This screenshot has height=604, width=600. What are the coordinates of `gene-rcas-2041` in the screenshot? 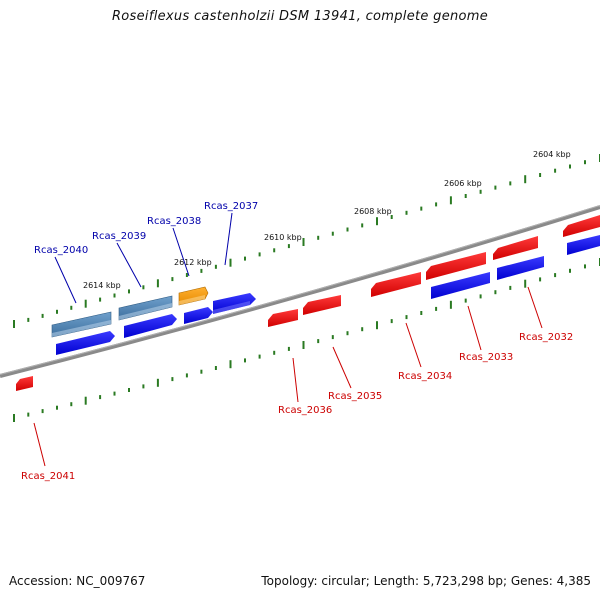 It's located at (24, 383).